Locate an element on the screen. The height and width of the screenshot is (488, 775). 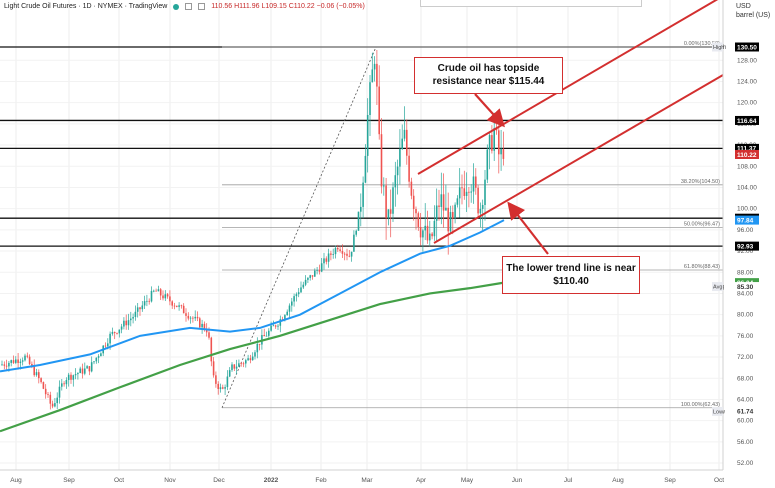
price-tick-label: 108.00 is located at coordinates (747, 166).